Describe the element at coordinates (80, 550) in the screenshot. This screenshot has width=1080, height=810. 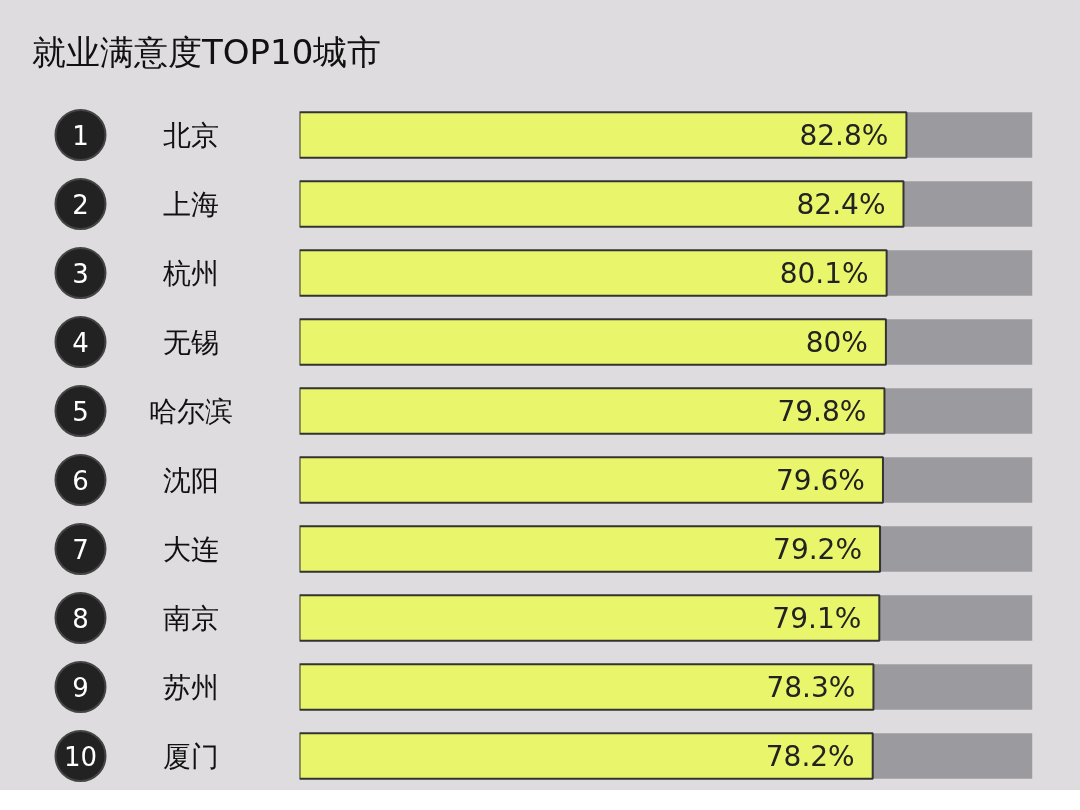
I see `text: 7` at that location.